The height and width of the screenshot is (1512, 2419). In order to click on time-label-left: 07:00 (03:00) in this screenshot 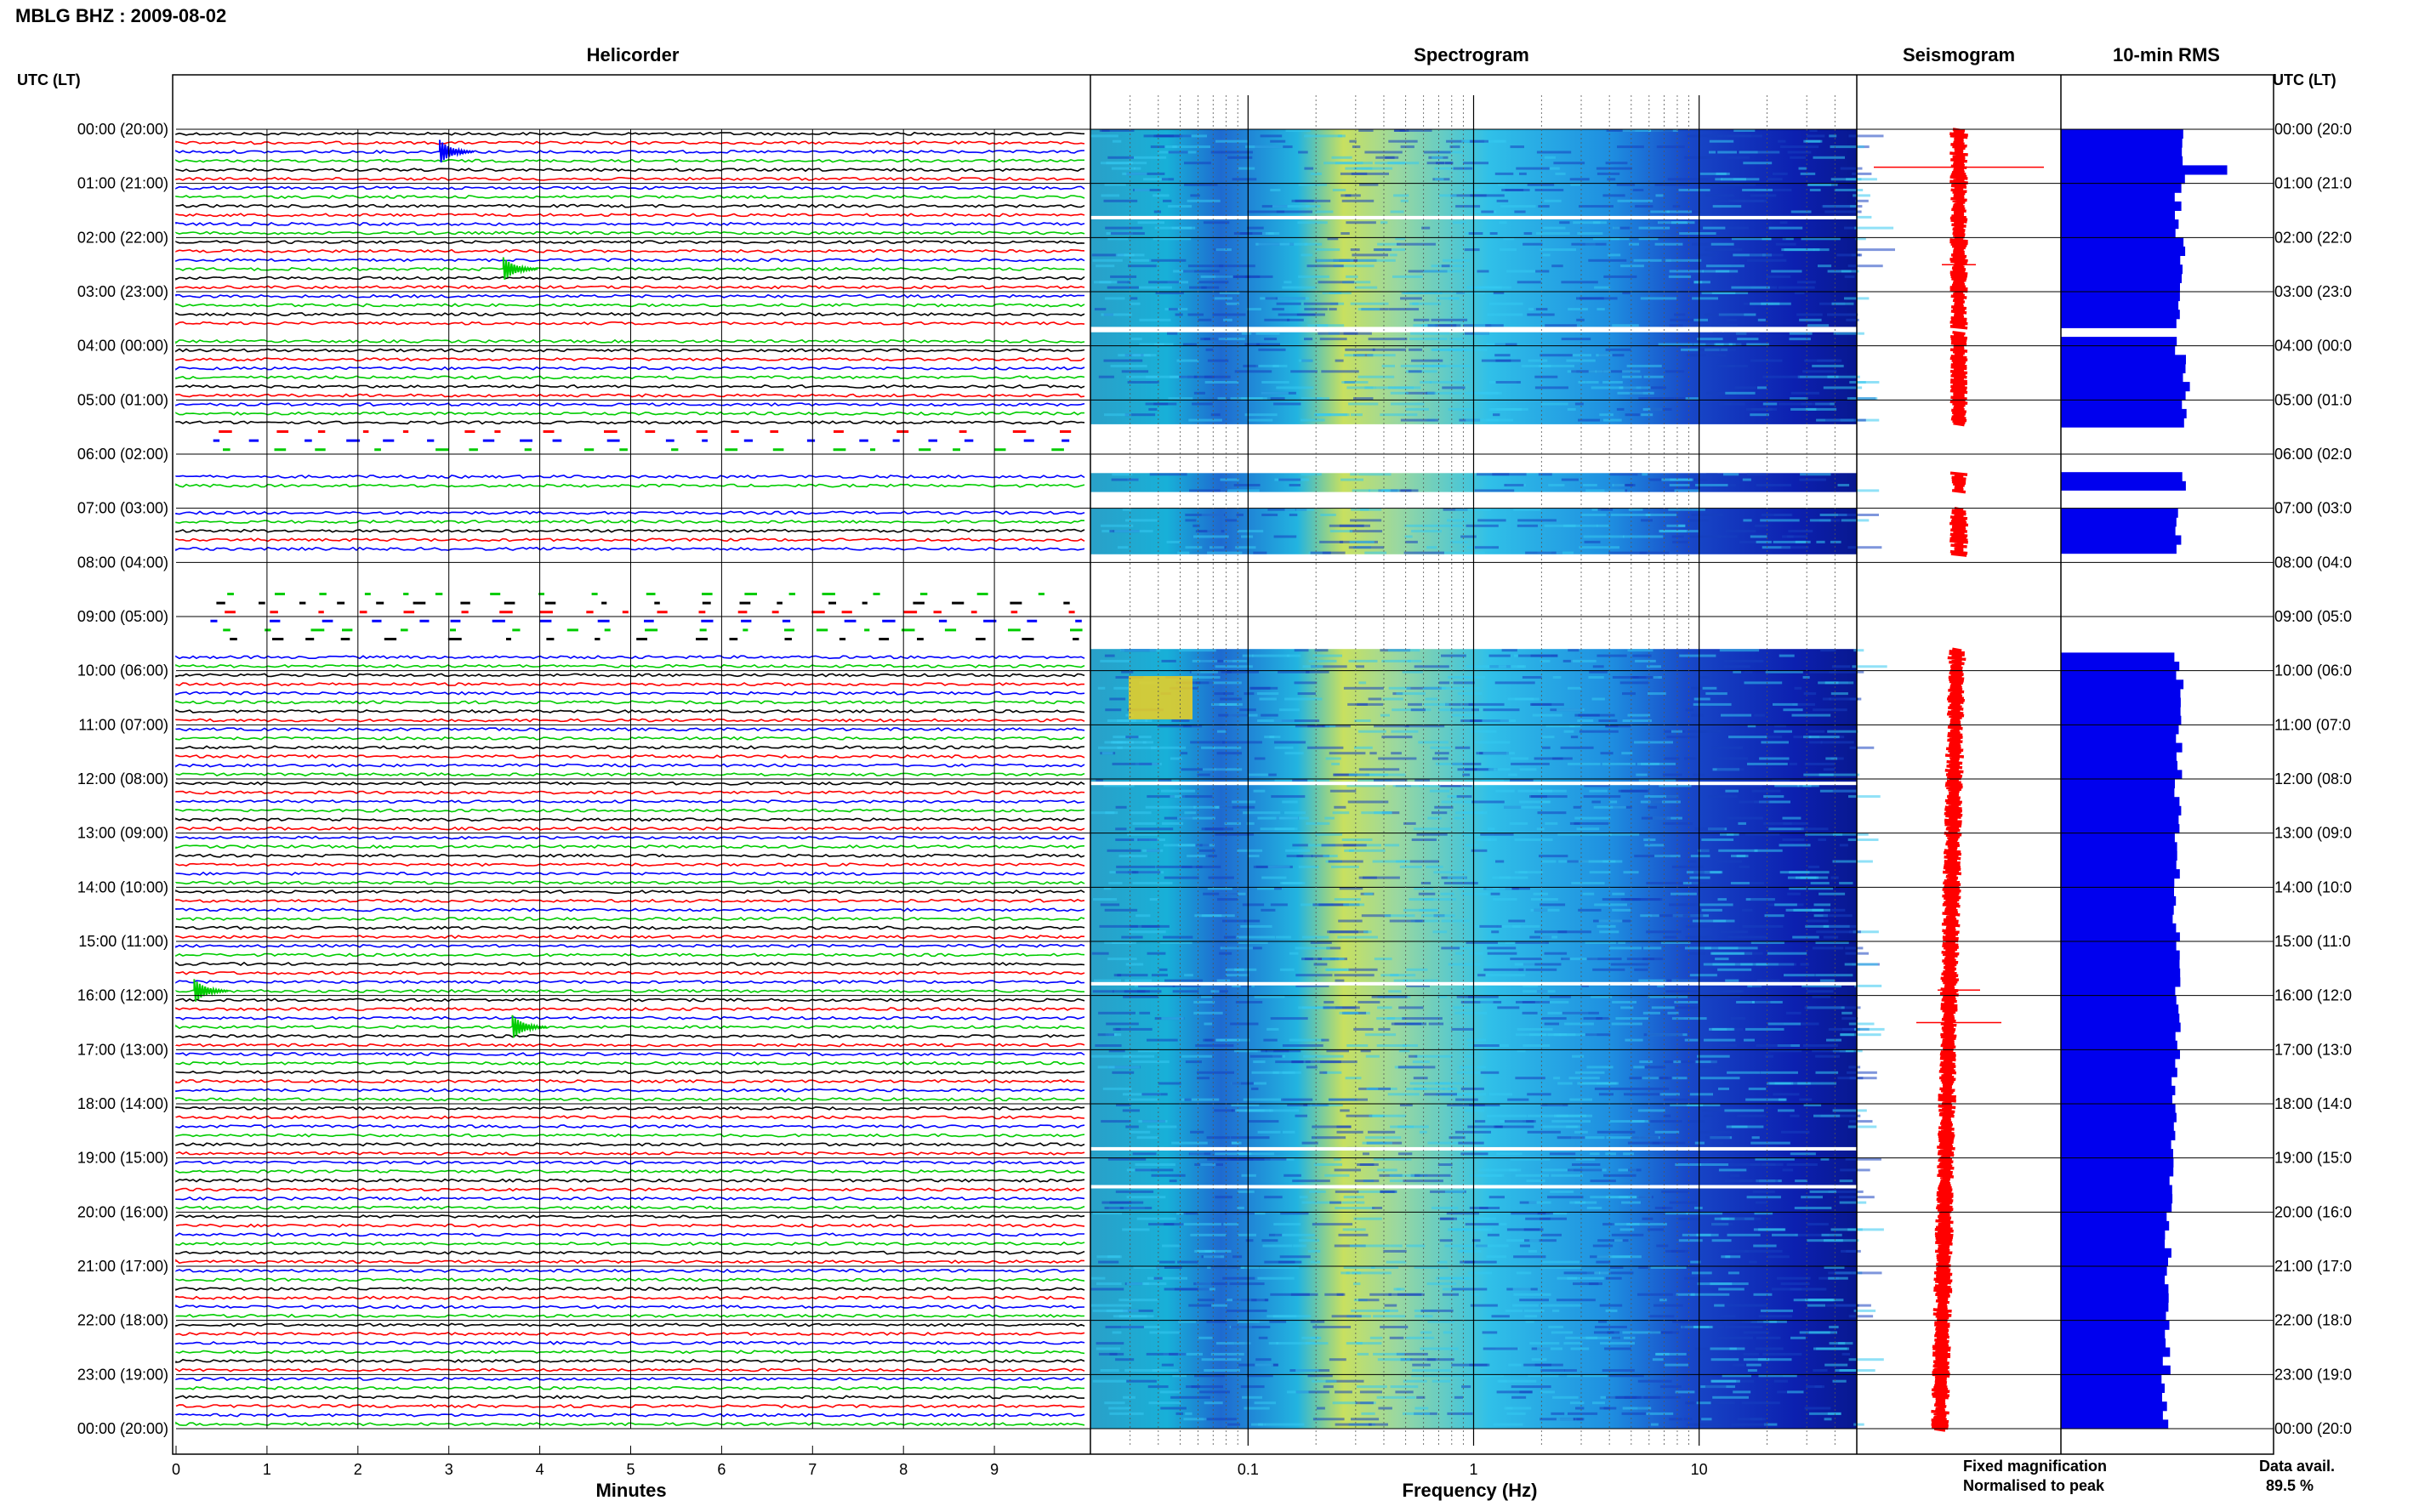, I will do `click(122, 508)`.